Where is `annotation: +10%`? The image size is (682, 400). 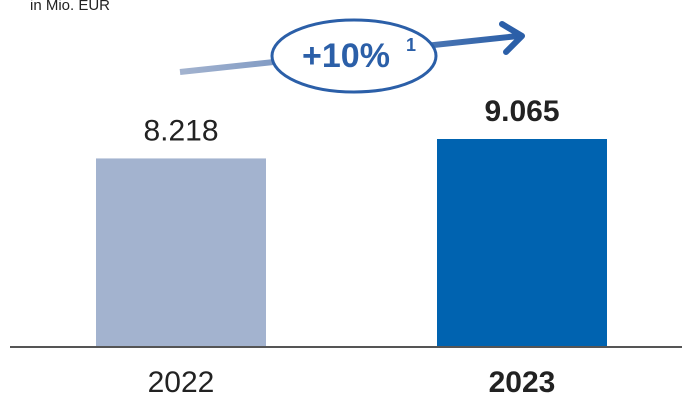
annotation: +10% is located at coordinates (346, 56).